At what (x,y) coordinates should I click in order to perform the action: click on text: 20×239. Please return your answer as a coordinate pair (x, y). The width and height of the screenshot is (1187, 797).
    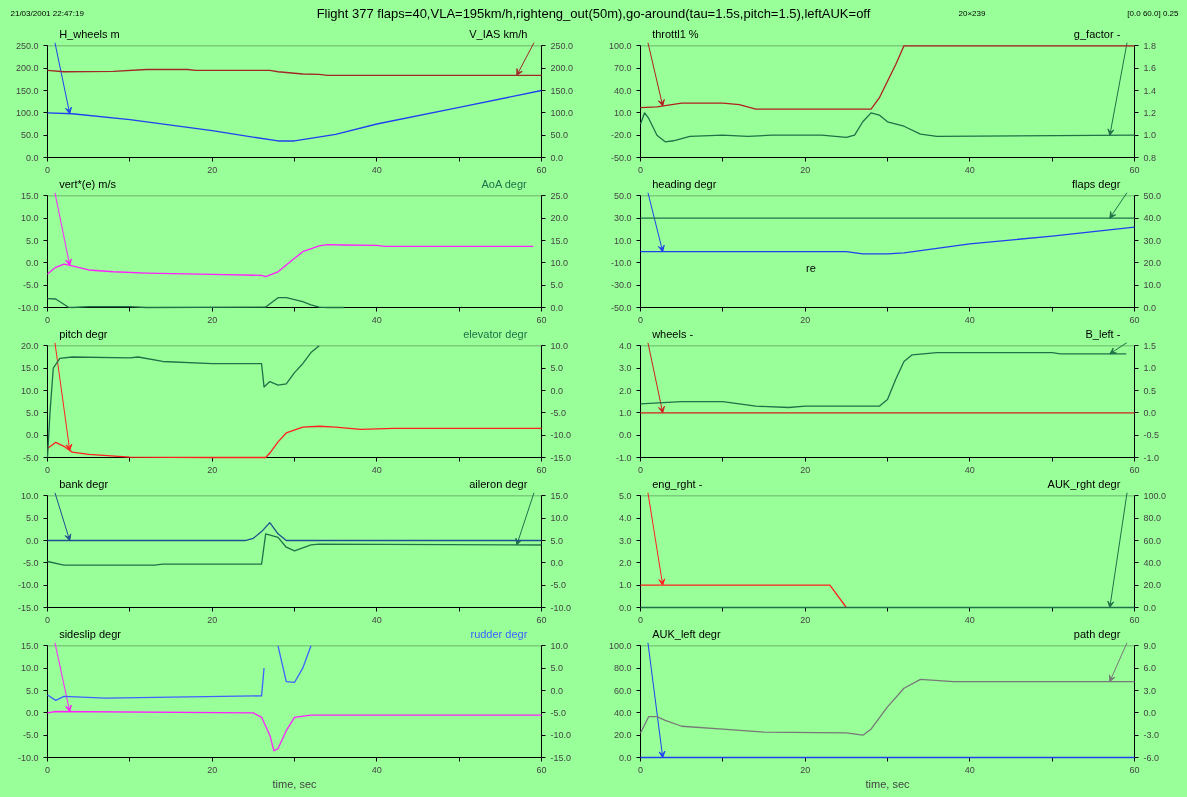
    Looking at the image, I should click on (972, 13).